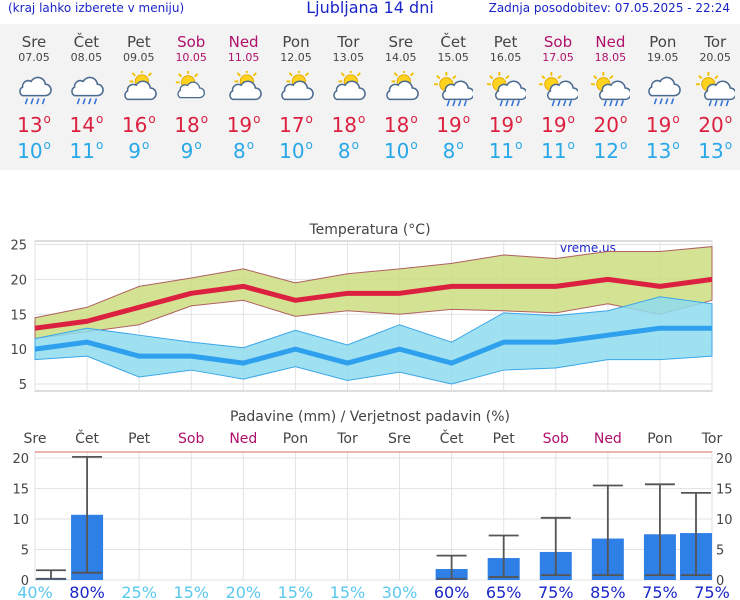 This screenshot has height=600, width=740. I want to click on day-date: 13.05, so click(348, 57).